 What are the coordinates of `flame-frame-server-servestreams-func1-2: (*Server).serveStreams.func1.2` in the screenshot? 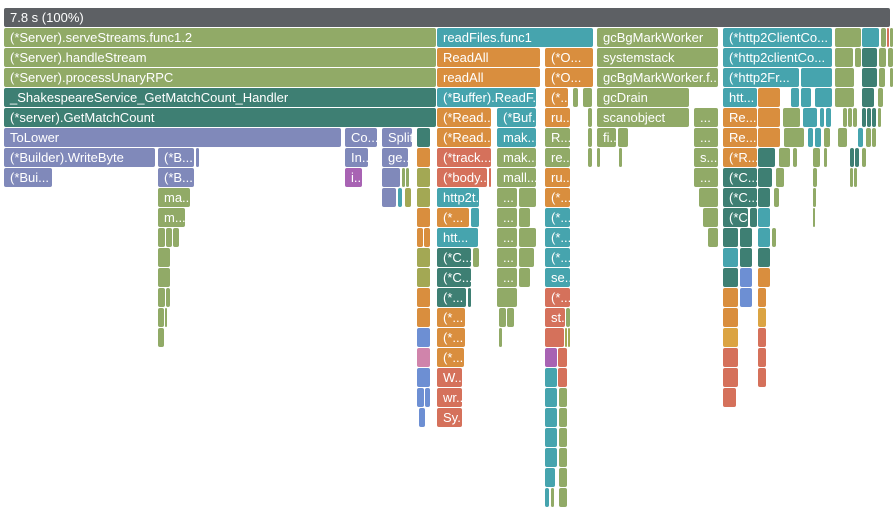 It's located at (220, 37).